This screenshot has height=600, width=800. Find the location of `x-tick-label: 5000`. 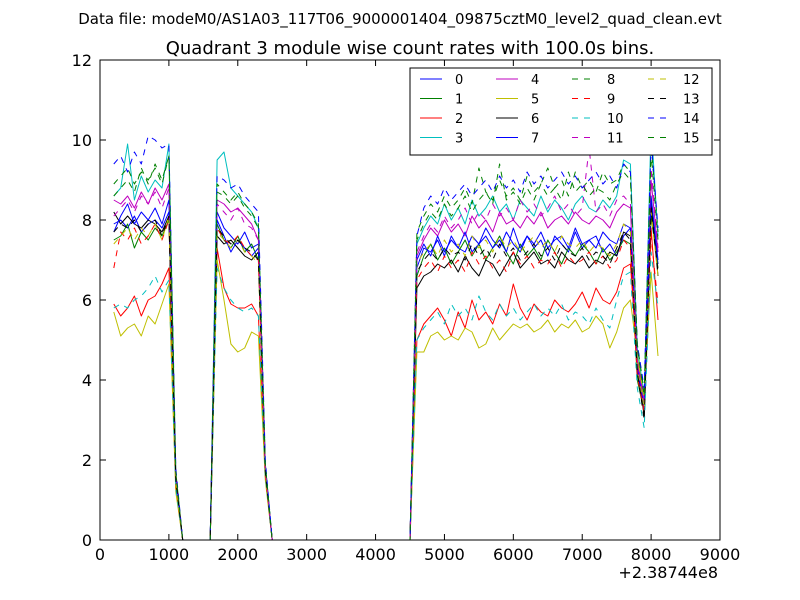

x-tick-label: 5000 is located at coordinates (444, 554).